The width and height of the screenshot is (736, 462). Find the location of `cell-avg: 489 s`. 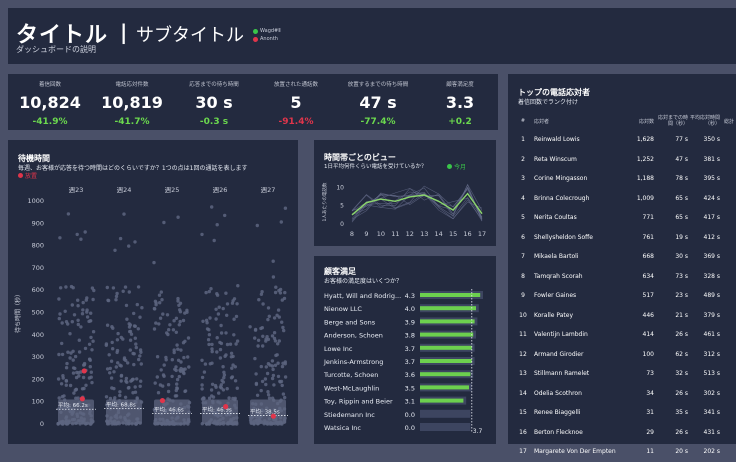

cell-avg: 489 s is located at coordinates (712, 296).